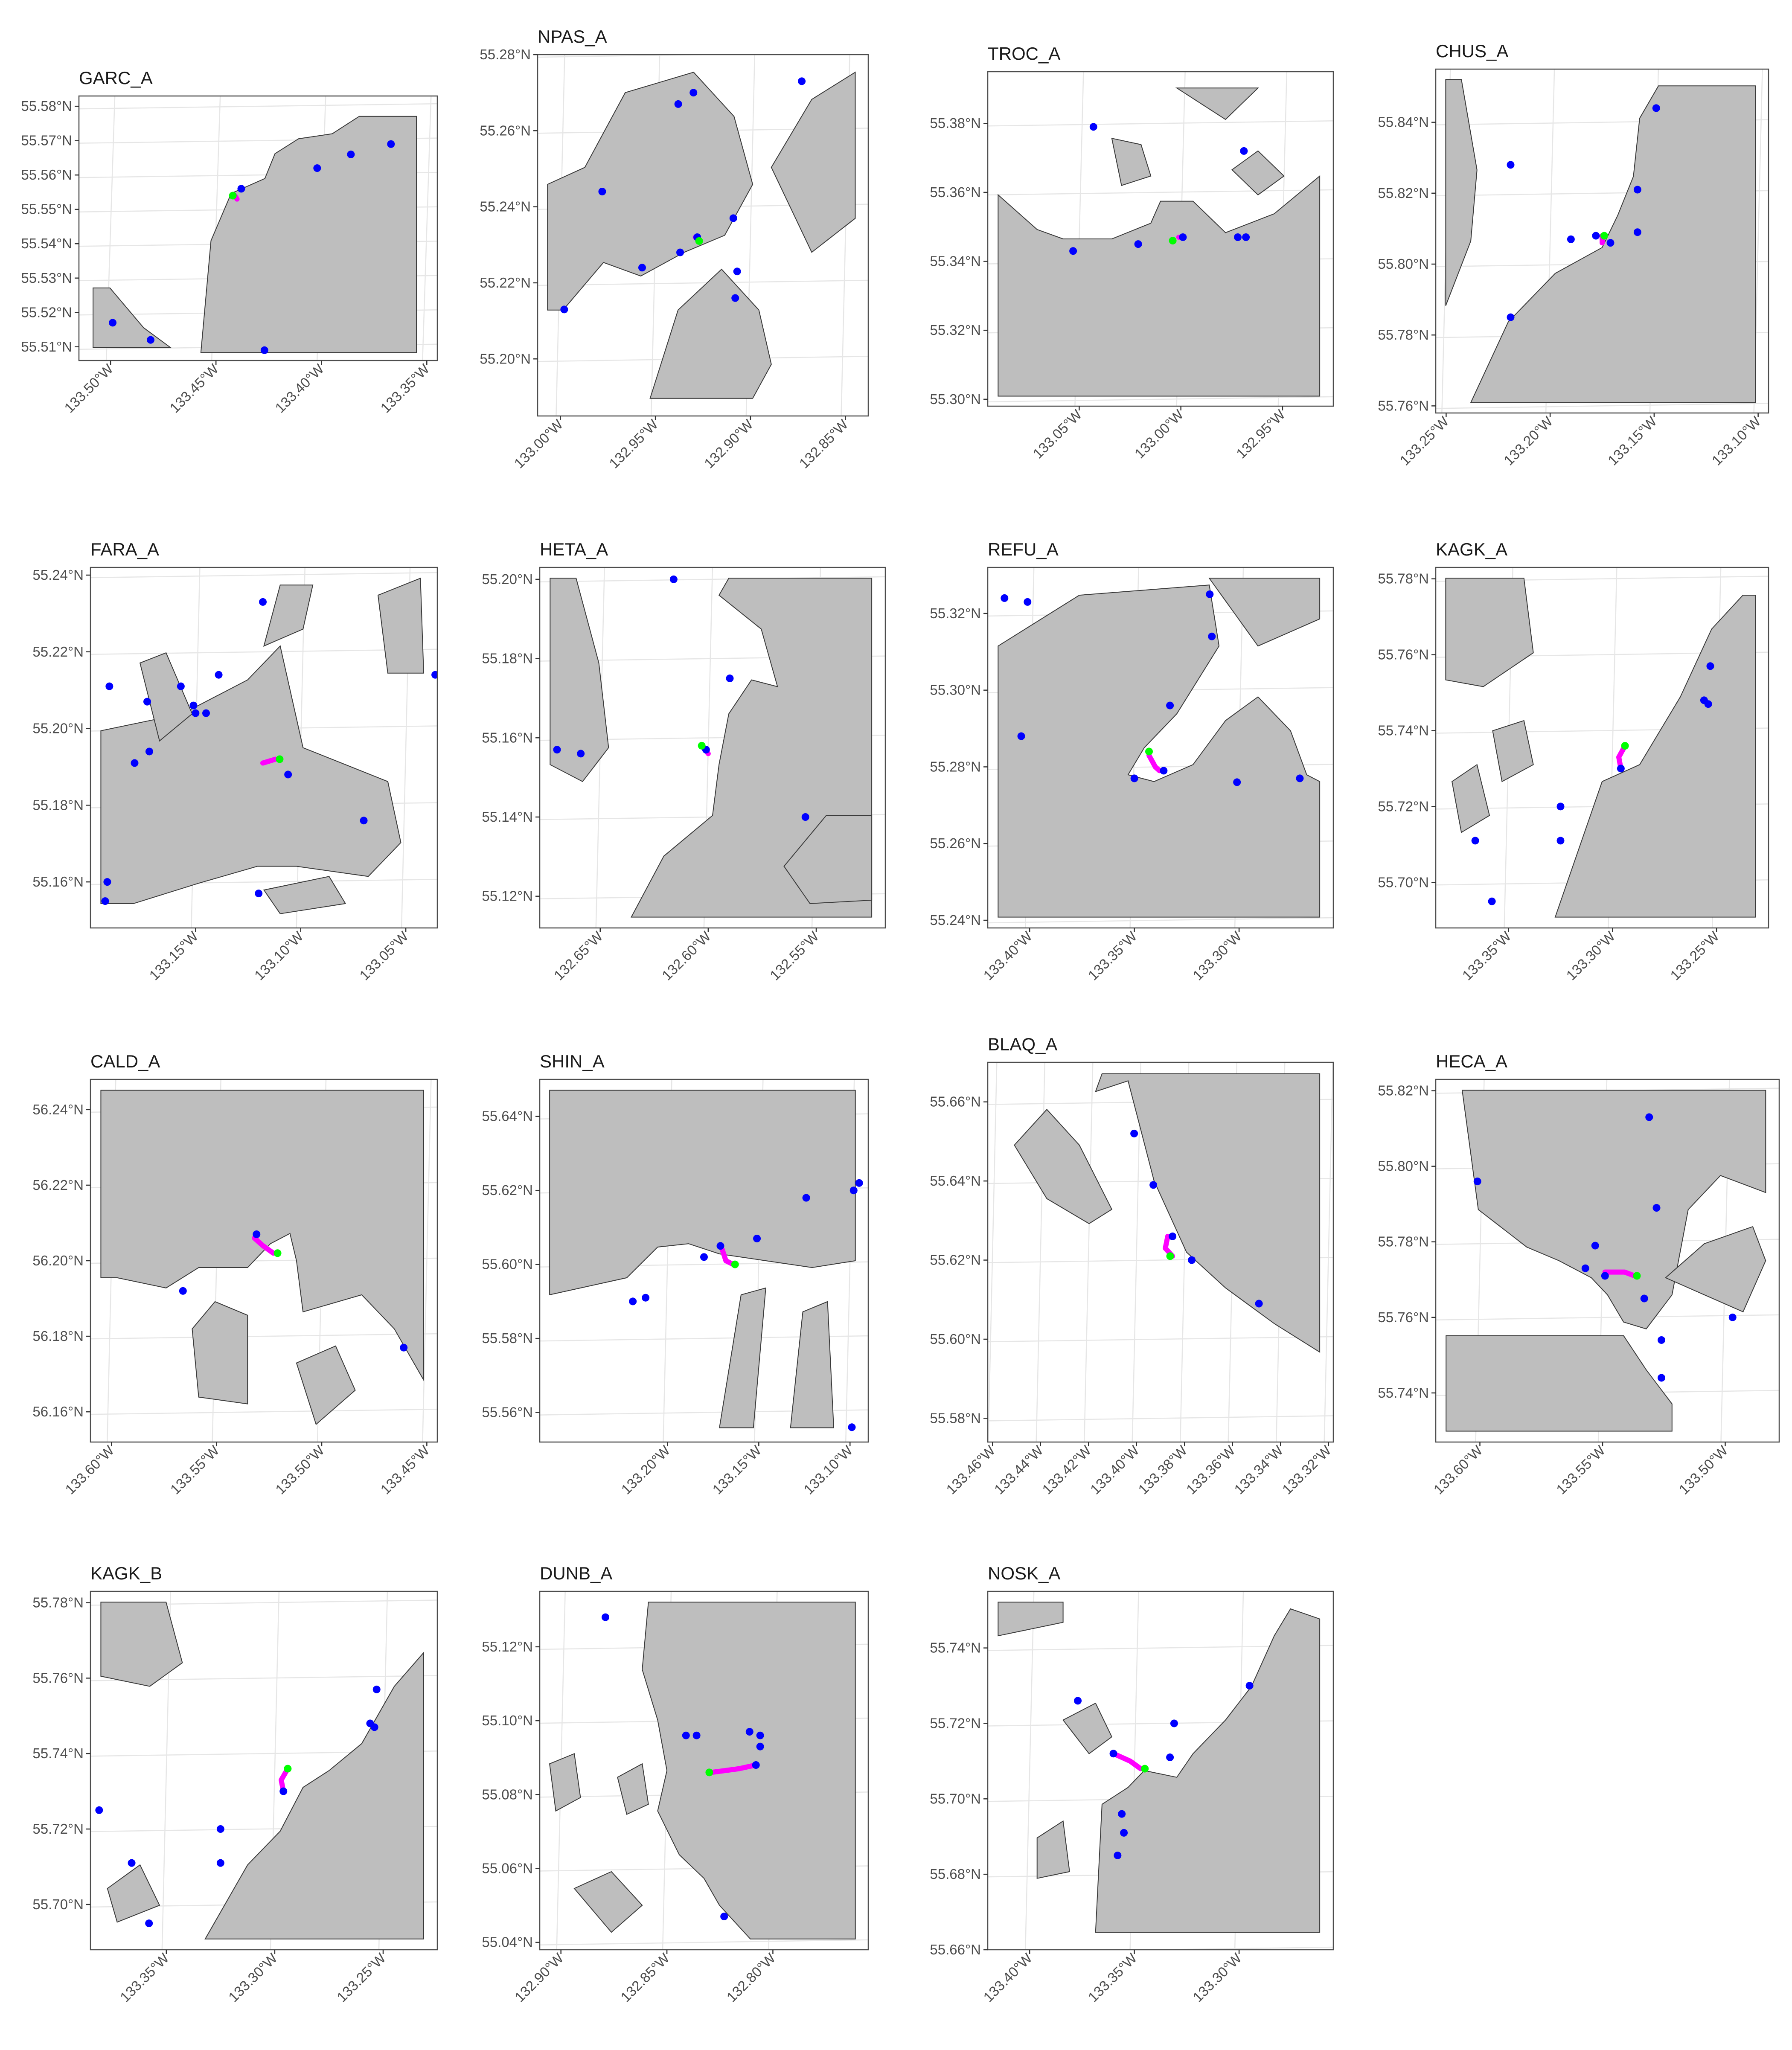 The height and width of the screenshot is (2050, 1792). Describe the element at coordinates (794, 955) in the screenshot. I see `lon-tick-label: 132.55°W` at that location.